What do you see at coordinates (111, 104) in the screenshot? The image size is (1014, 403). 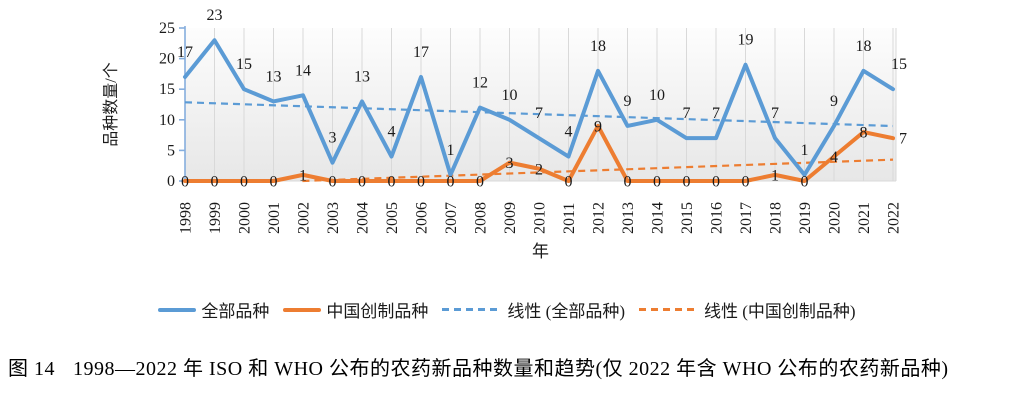 I see `y-axis-title: 品种数量/个` at bounding box center [111, 104].